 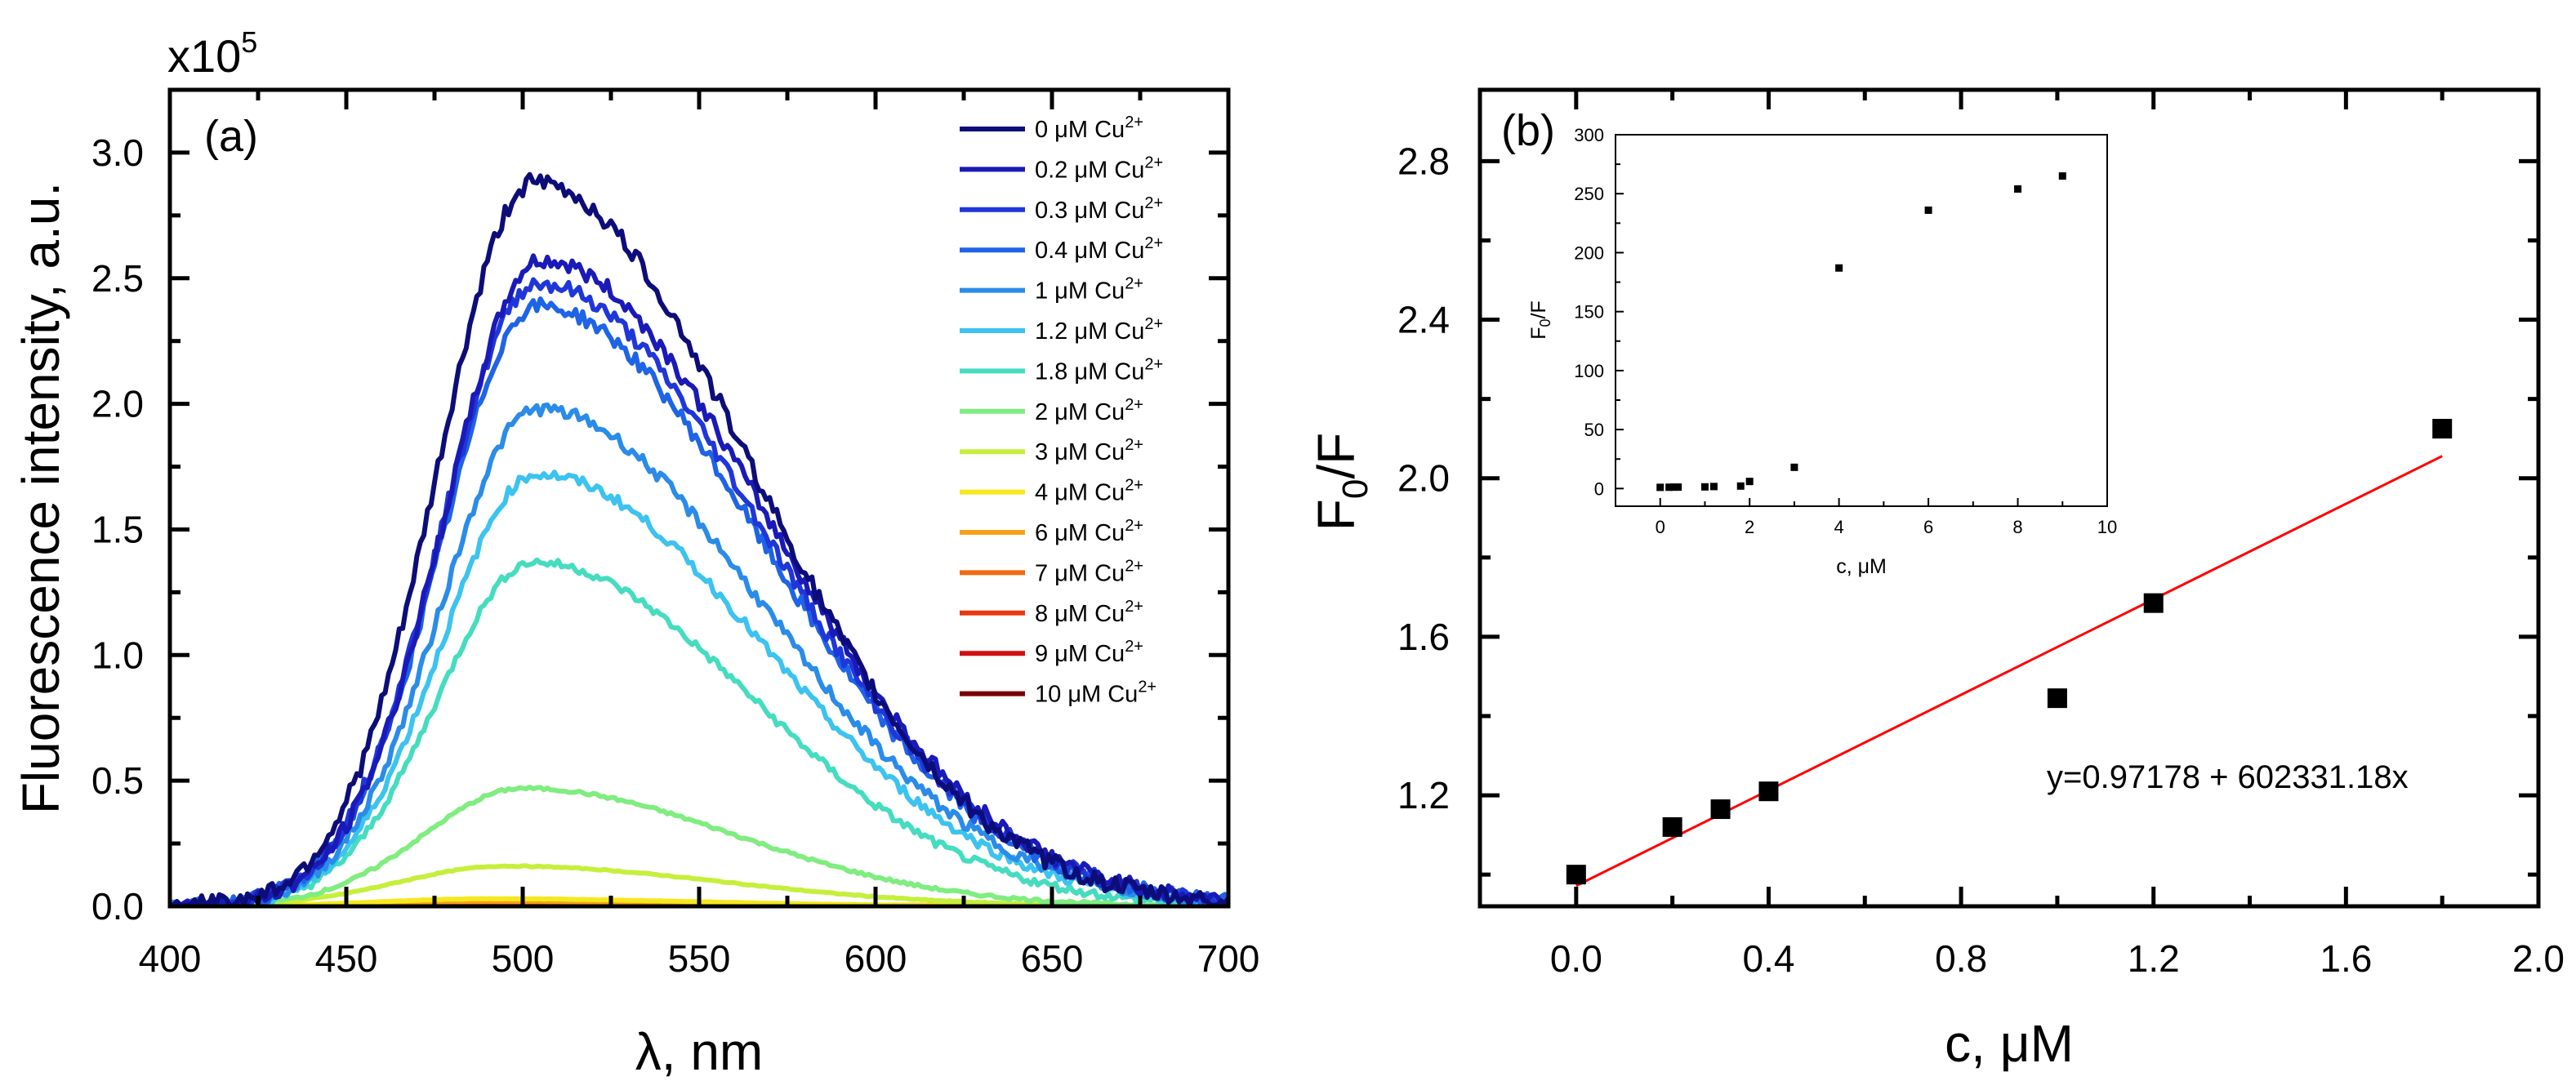 I want to click on calibration-x-tick-label: 2.0, so click(x=2538, y=959).